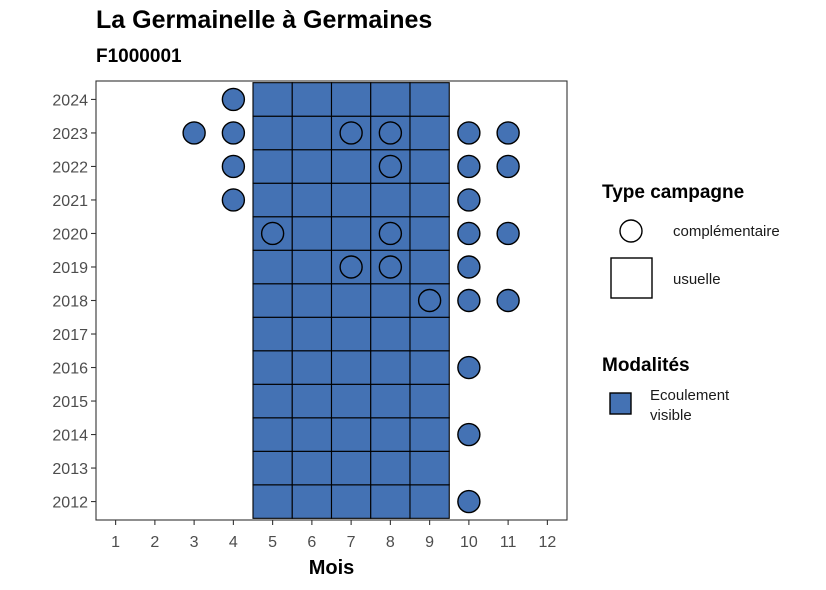  I want to click on y-tick-label: 2021, so click(70, 201).